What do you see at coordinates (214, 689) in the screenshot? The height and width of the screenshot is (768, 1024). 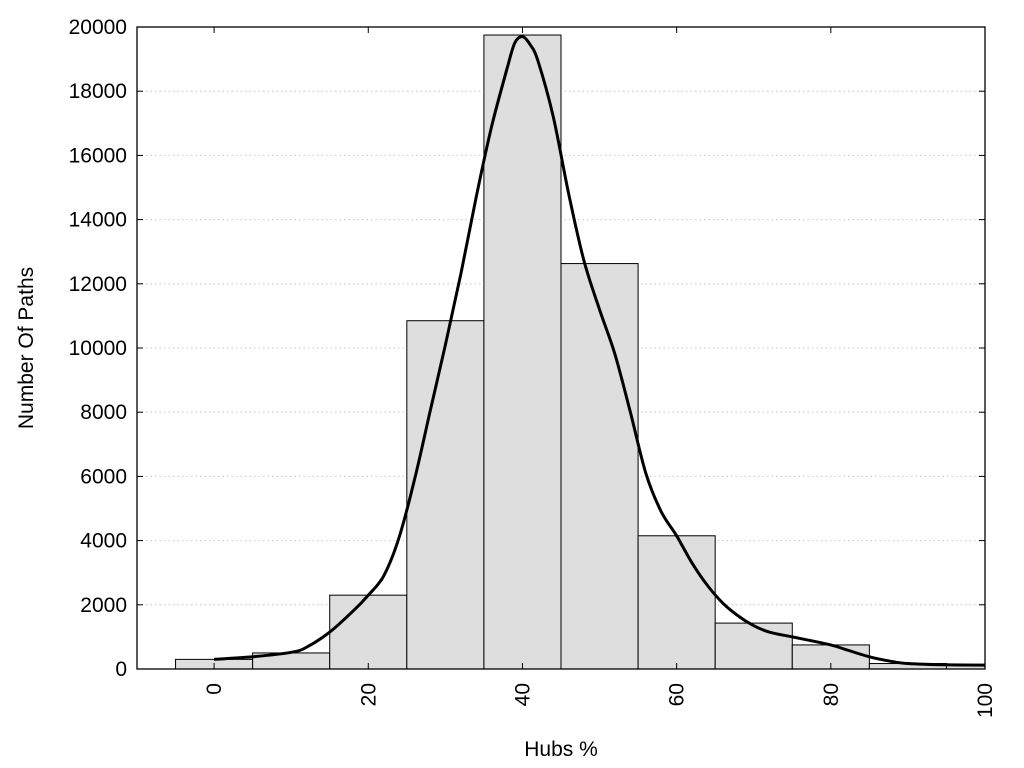 I see `x-tick-label: 0` at bounding box center [214, 689].